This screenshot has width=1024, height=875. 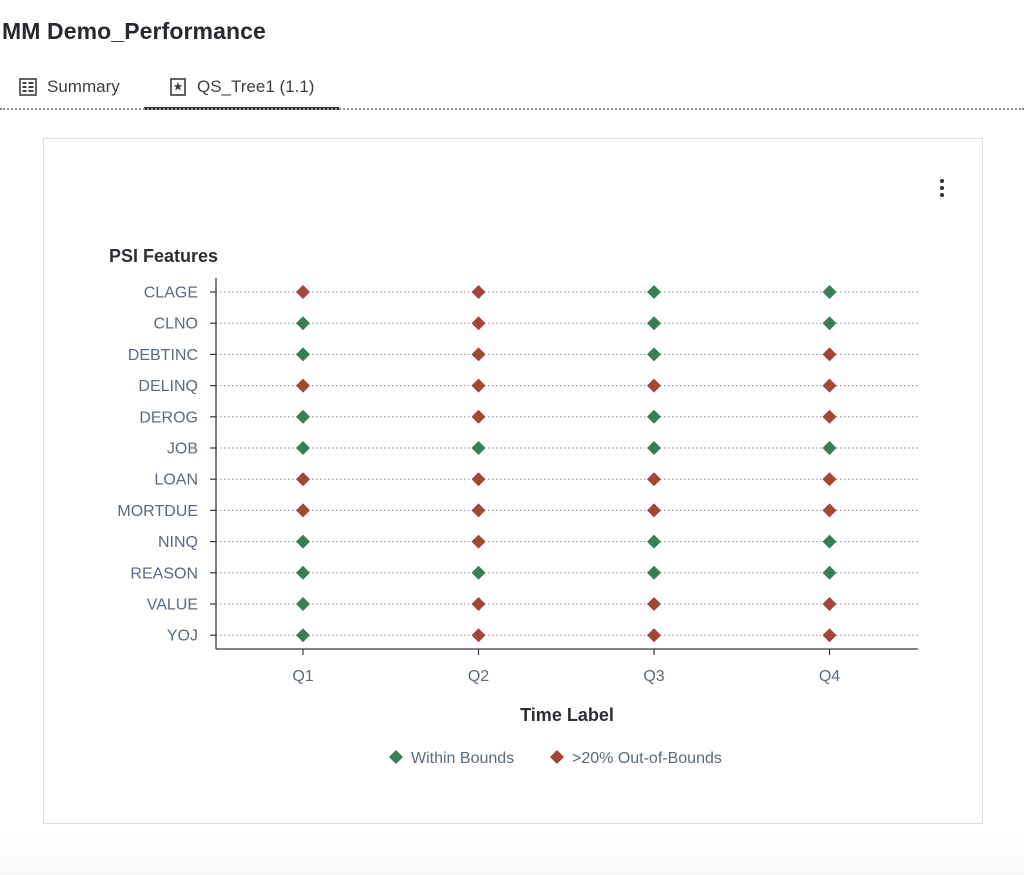 I want to click on x-tick-label: Q1, so click(x=302, y=676).